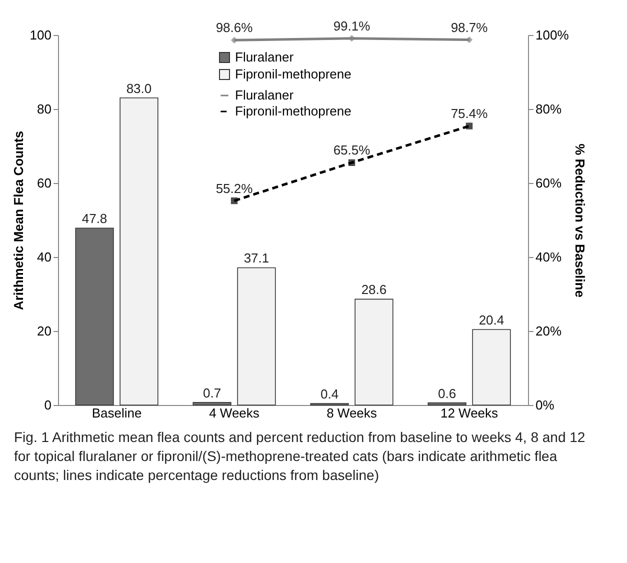 This screenshot has height=563, width=627. Describe the element at coordinates (352, 26) in the screenshot. I see `data-label: 99.1%` at that location.